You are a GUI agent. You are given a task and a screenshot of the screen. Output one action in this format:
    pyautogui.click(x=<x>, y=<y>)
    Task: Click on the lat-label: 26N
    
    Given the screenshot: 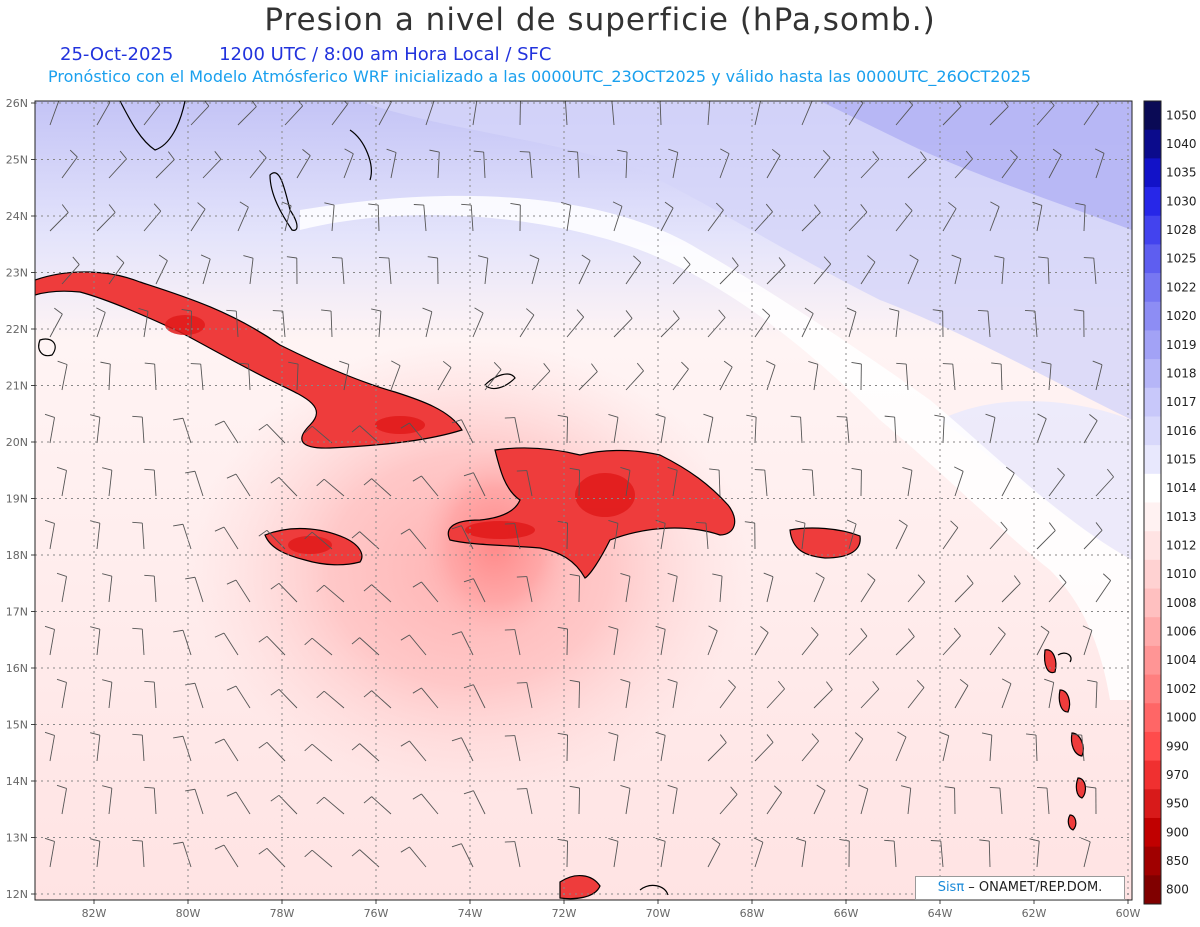 What is the action you would take?
    pyautogui.click(x=17, y=103)
    